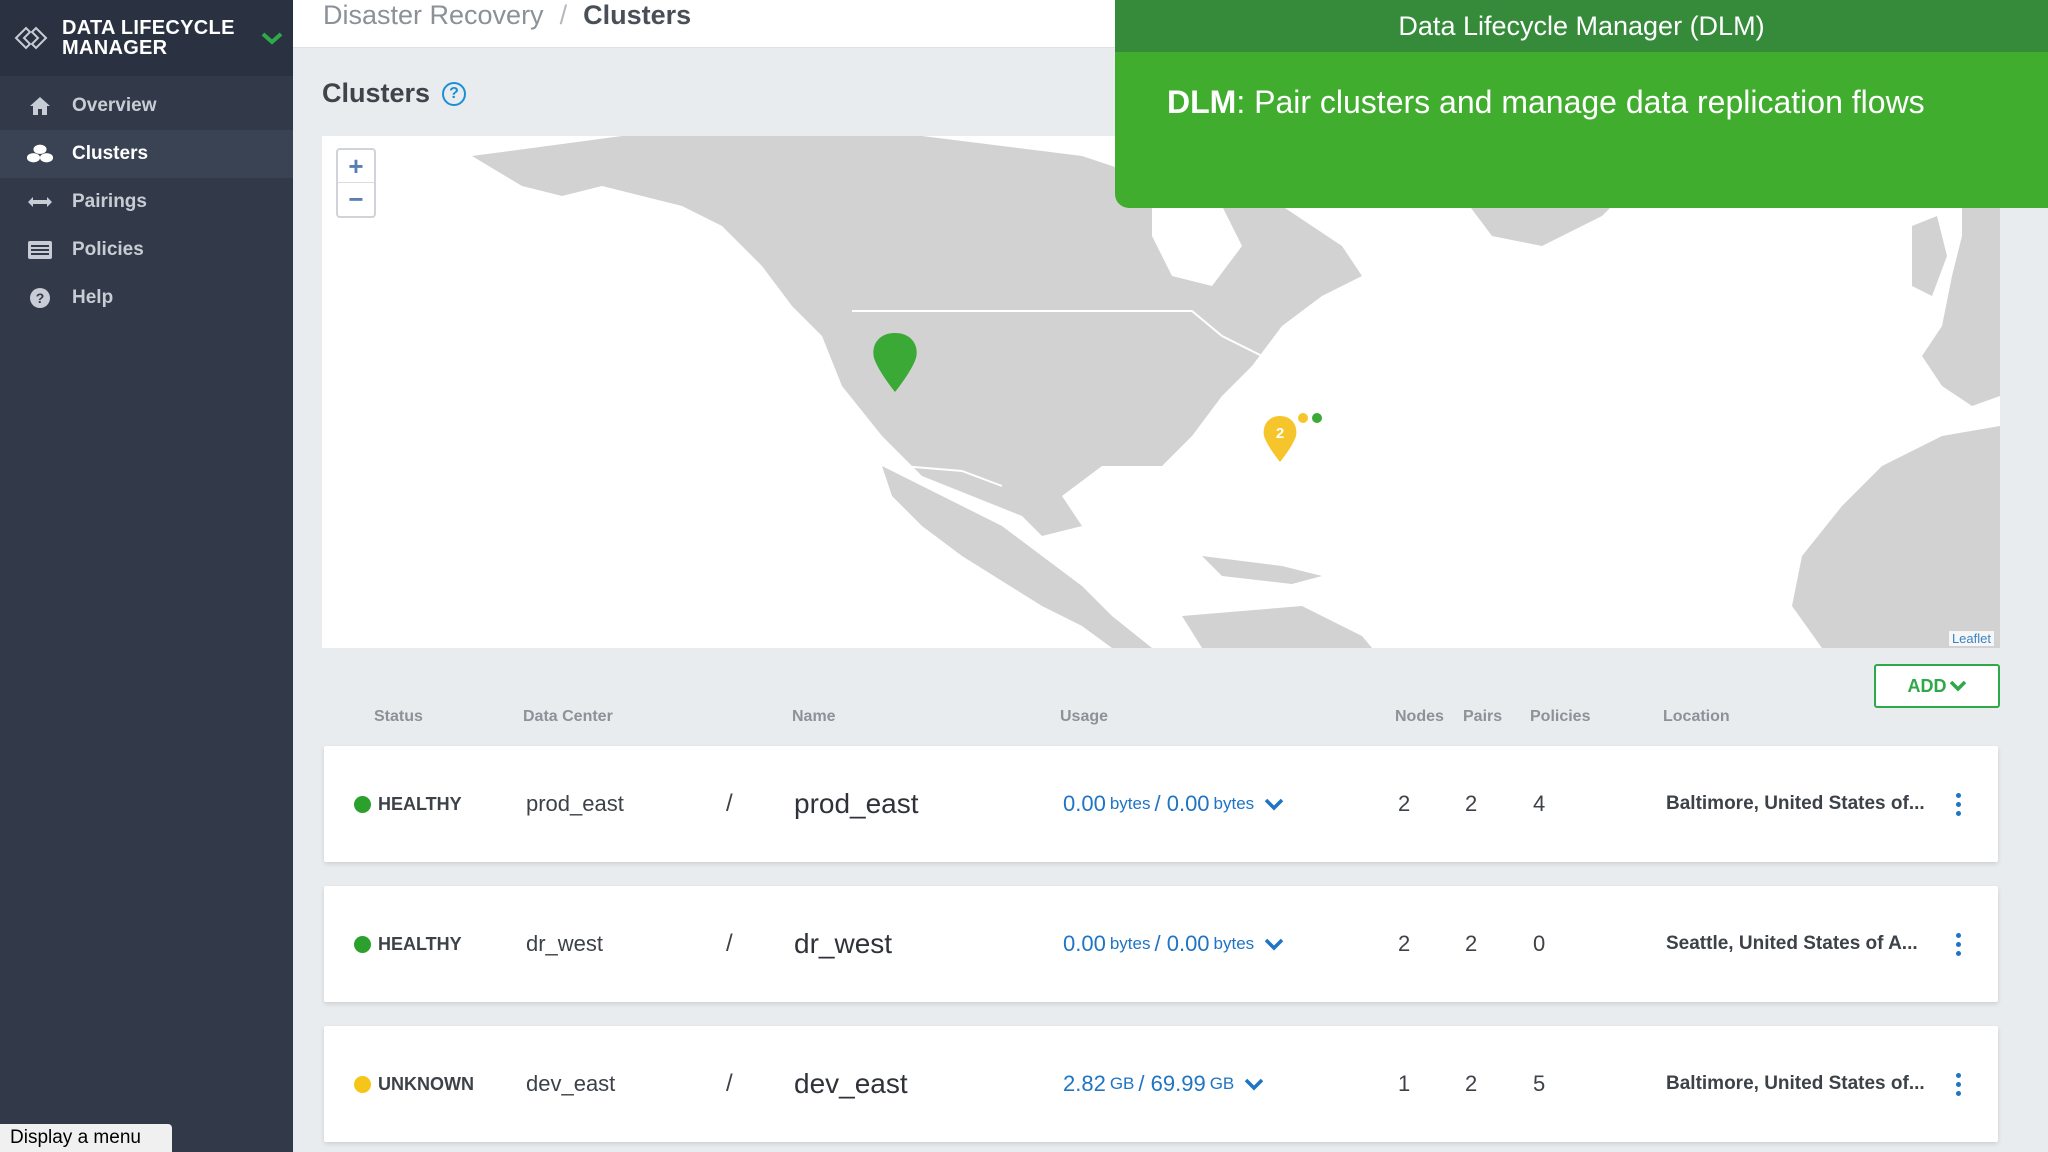  Describe the element at coordinates (356, 199) in the screenshot. I see `zoom-out-button: −` at that location.